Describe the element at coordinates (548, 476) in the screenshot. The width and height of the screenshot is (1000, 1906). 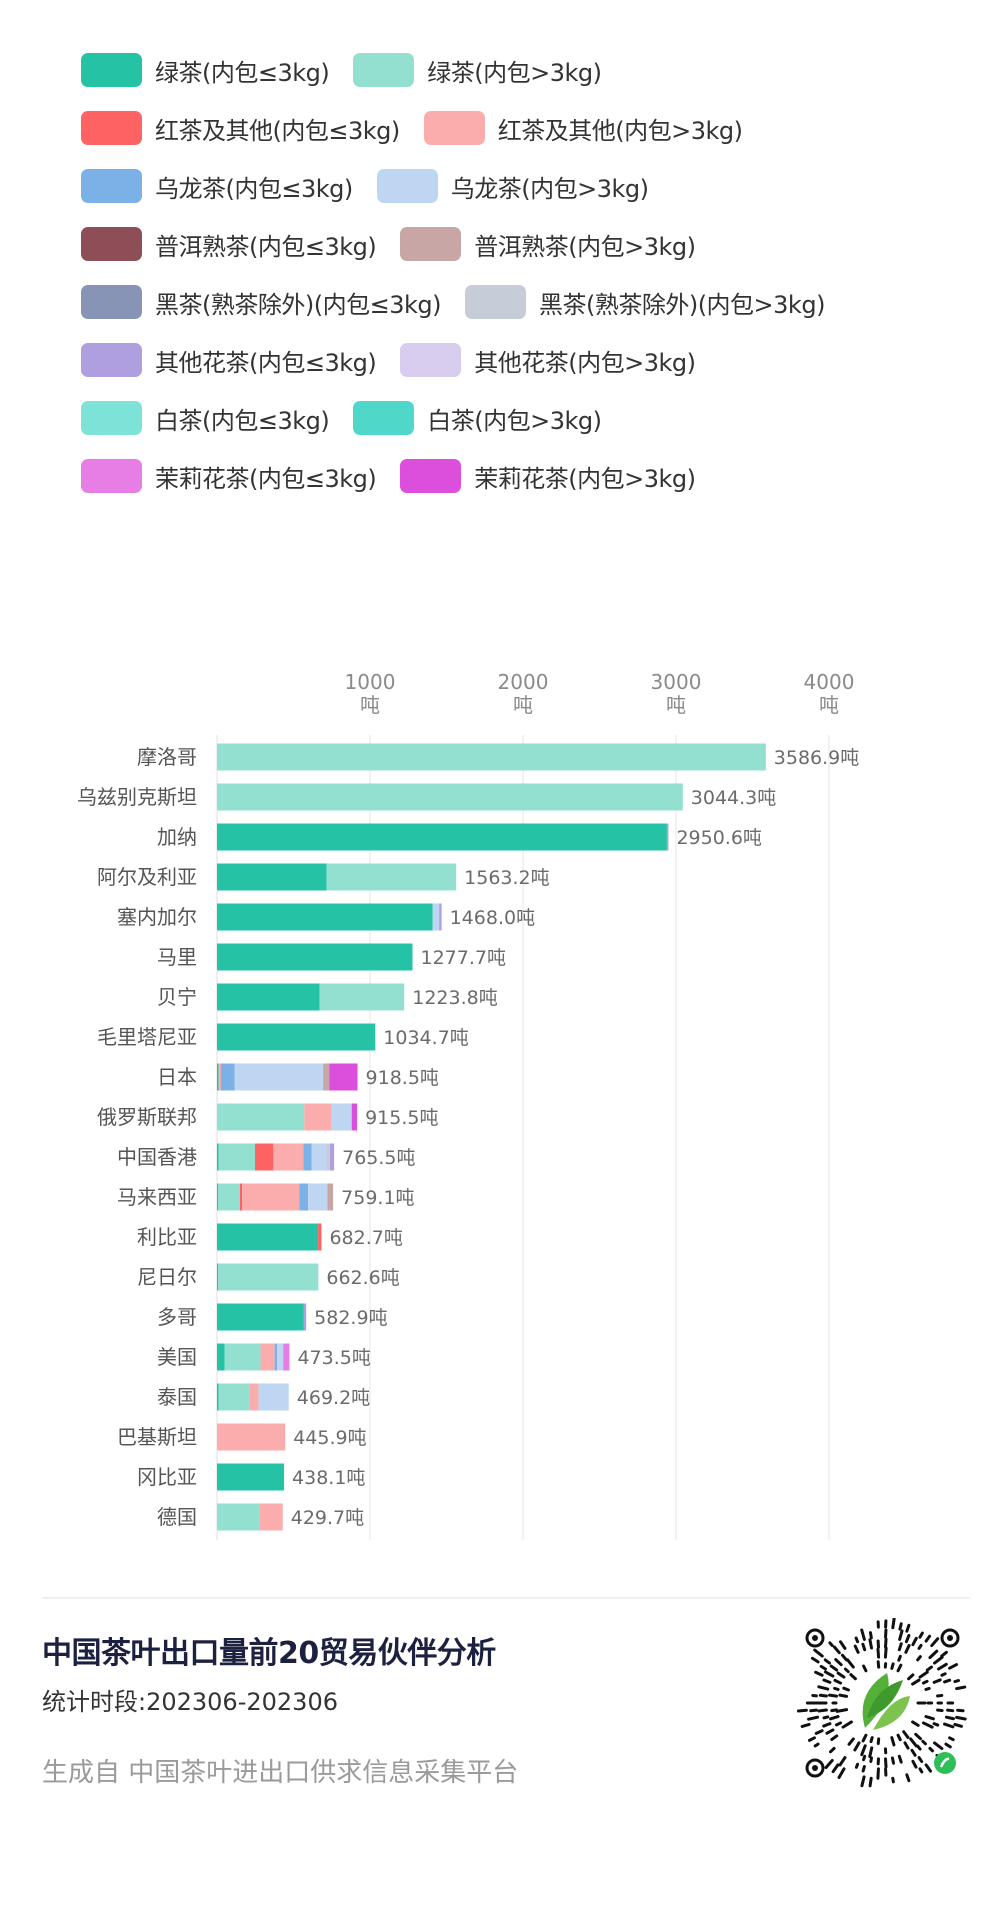
I see `legend-item: 茉莉花茶(内包>3kg)` at that location.